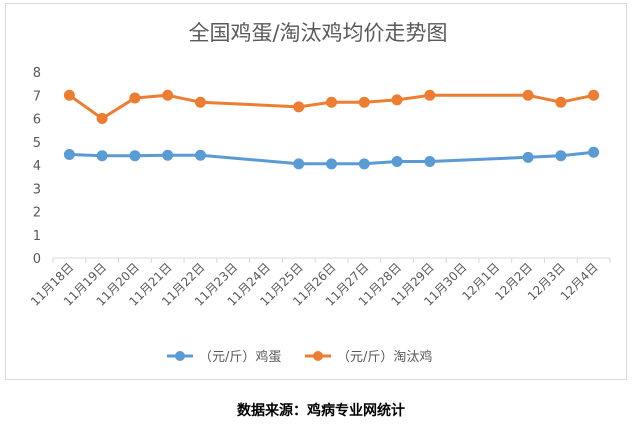 The height and width of the screenshot is (430, 642). Describe the element at coordinates (37, 236) in the screenshot. I see `y-tick-label: 1` at that location.